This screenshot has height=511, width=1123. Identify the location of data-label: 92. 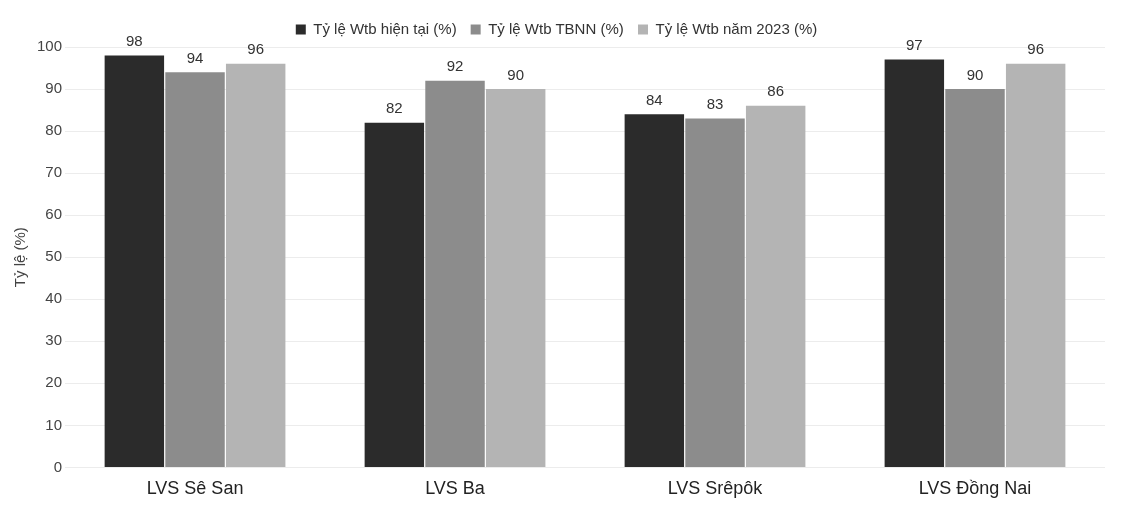
(455, 66).